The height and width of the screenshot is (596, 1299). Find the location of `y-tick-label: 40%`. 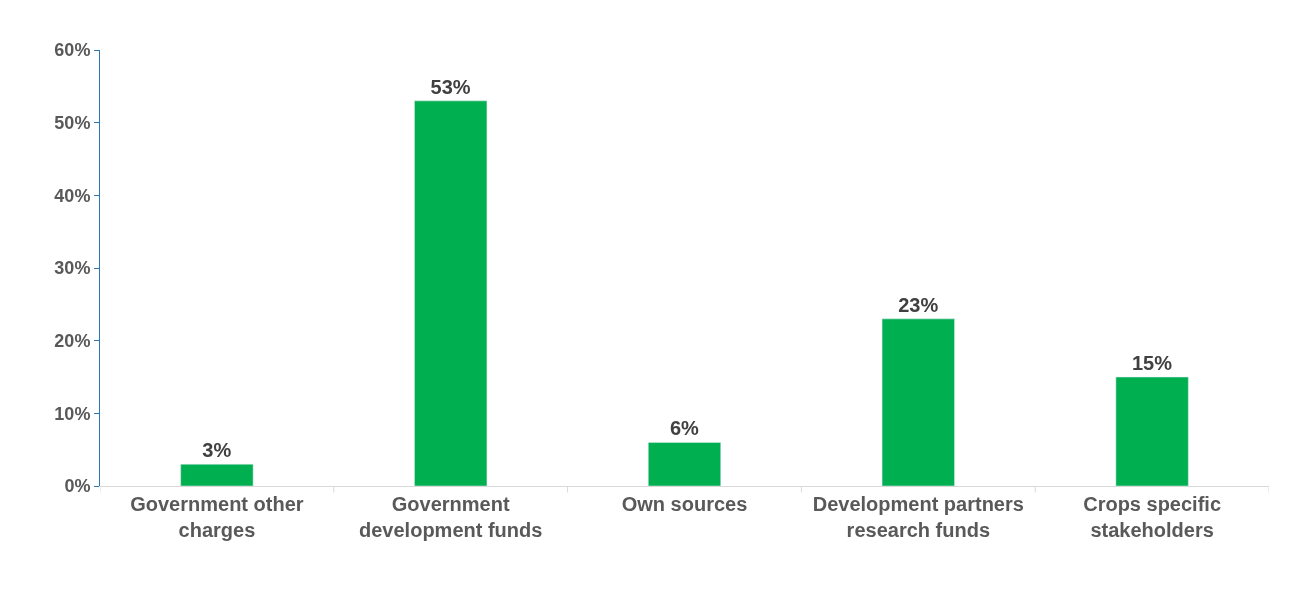

y-tick-label: 40% is located at coordinates (72, 195).